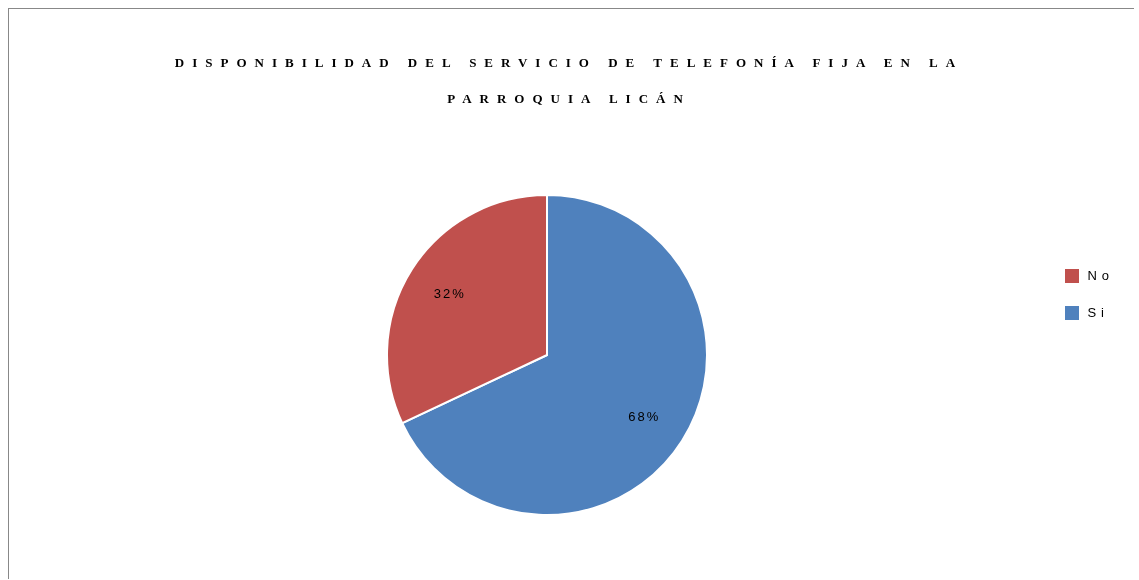 This screenshot has width=1139, height=580. Describe the element at coordinates (644, 417) in the screenshot. I see `data-label: 68%` at that location.